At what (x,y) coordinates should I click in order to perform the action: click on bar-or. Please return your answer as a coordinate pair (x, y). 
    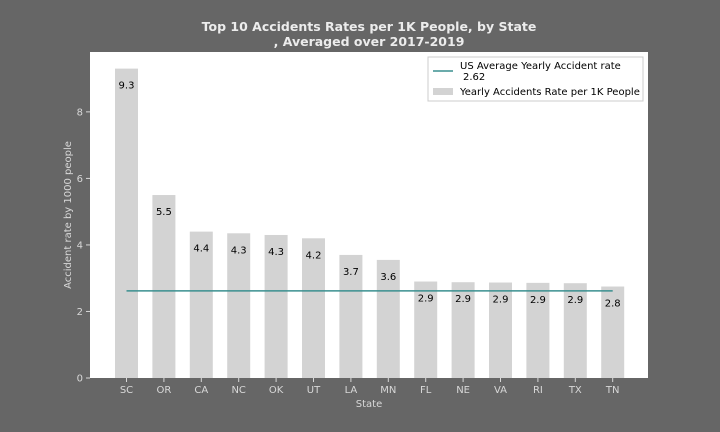
    Looking at the image, I should click on (164, 286).